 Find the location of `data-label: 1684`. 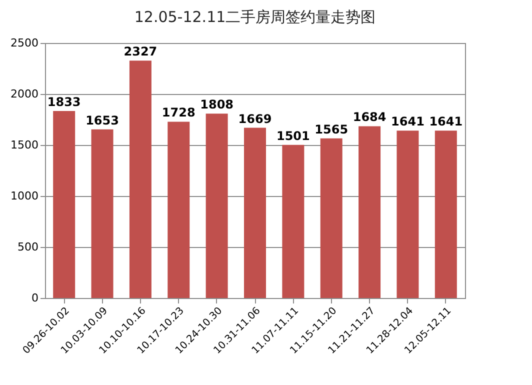

data-label: 1684 is located at coordinates (369, 117).